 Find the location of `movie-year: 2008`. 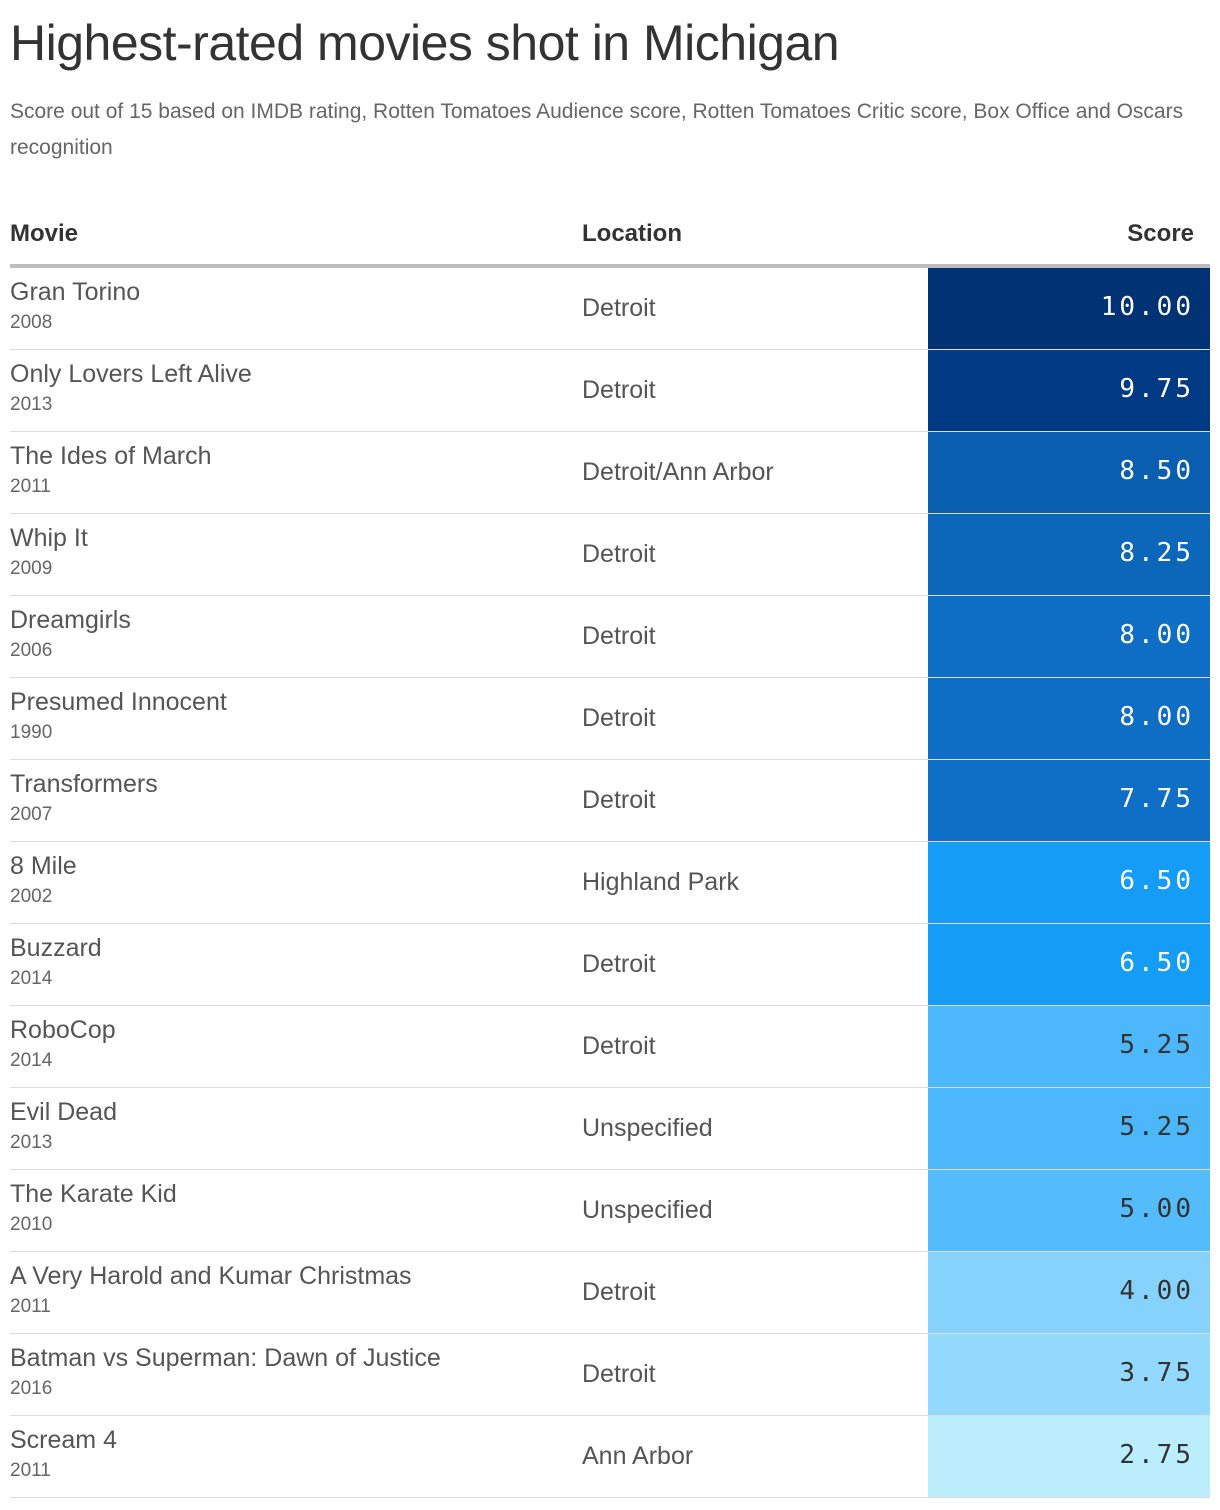

movie-year: 2008 is located at coordinates (31, 322).